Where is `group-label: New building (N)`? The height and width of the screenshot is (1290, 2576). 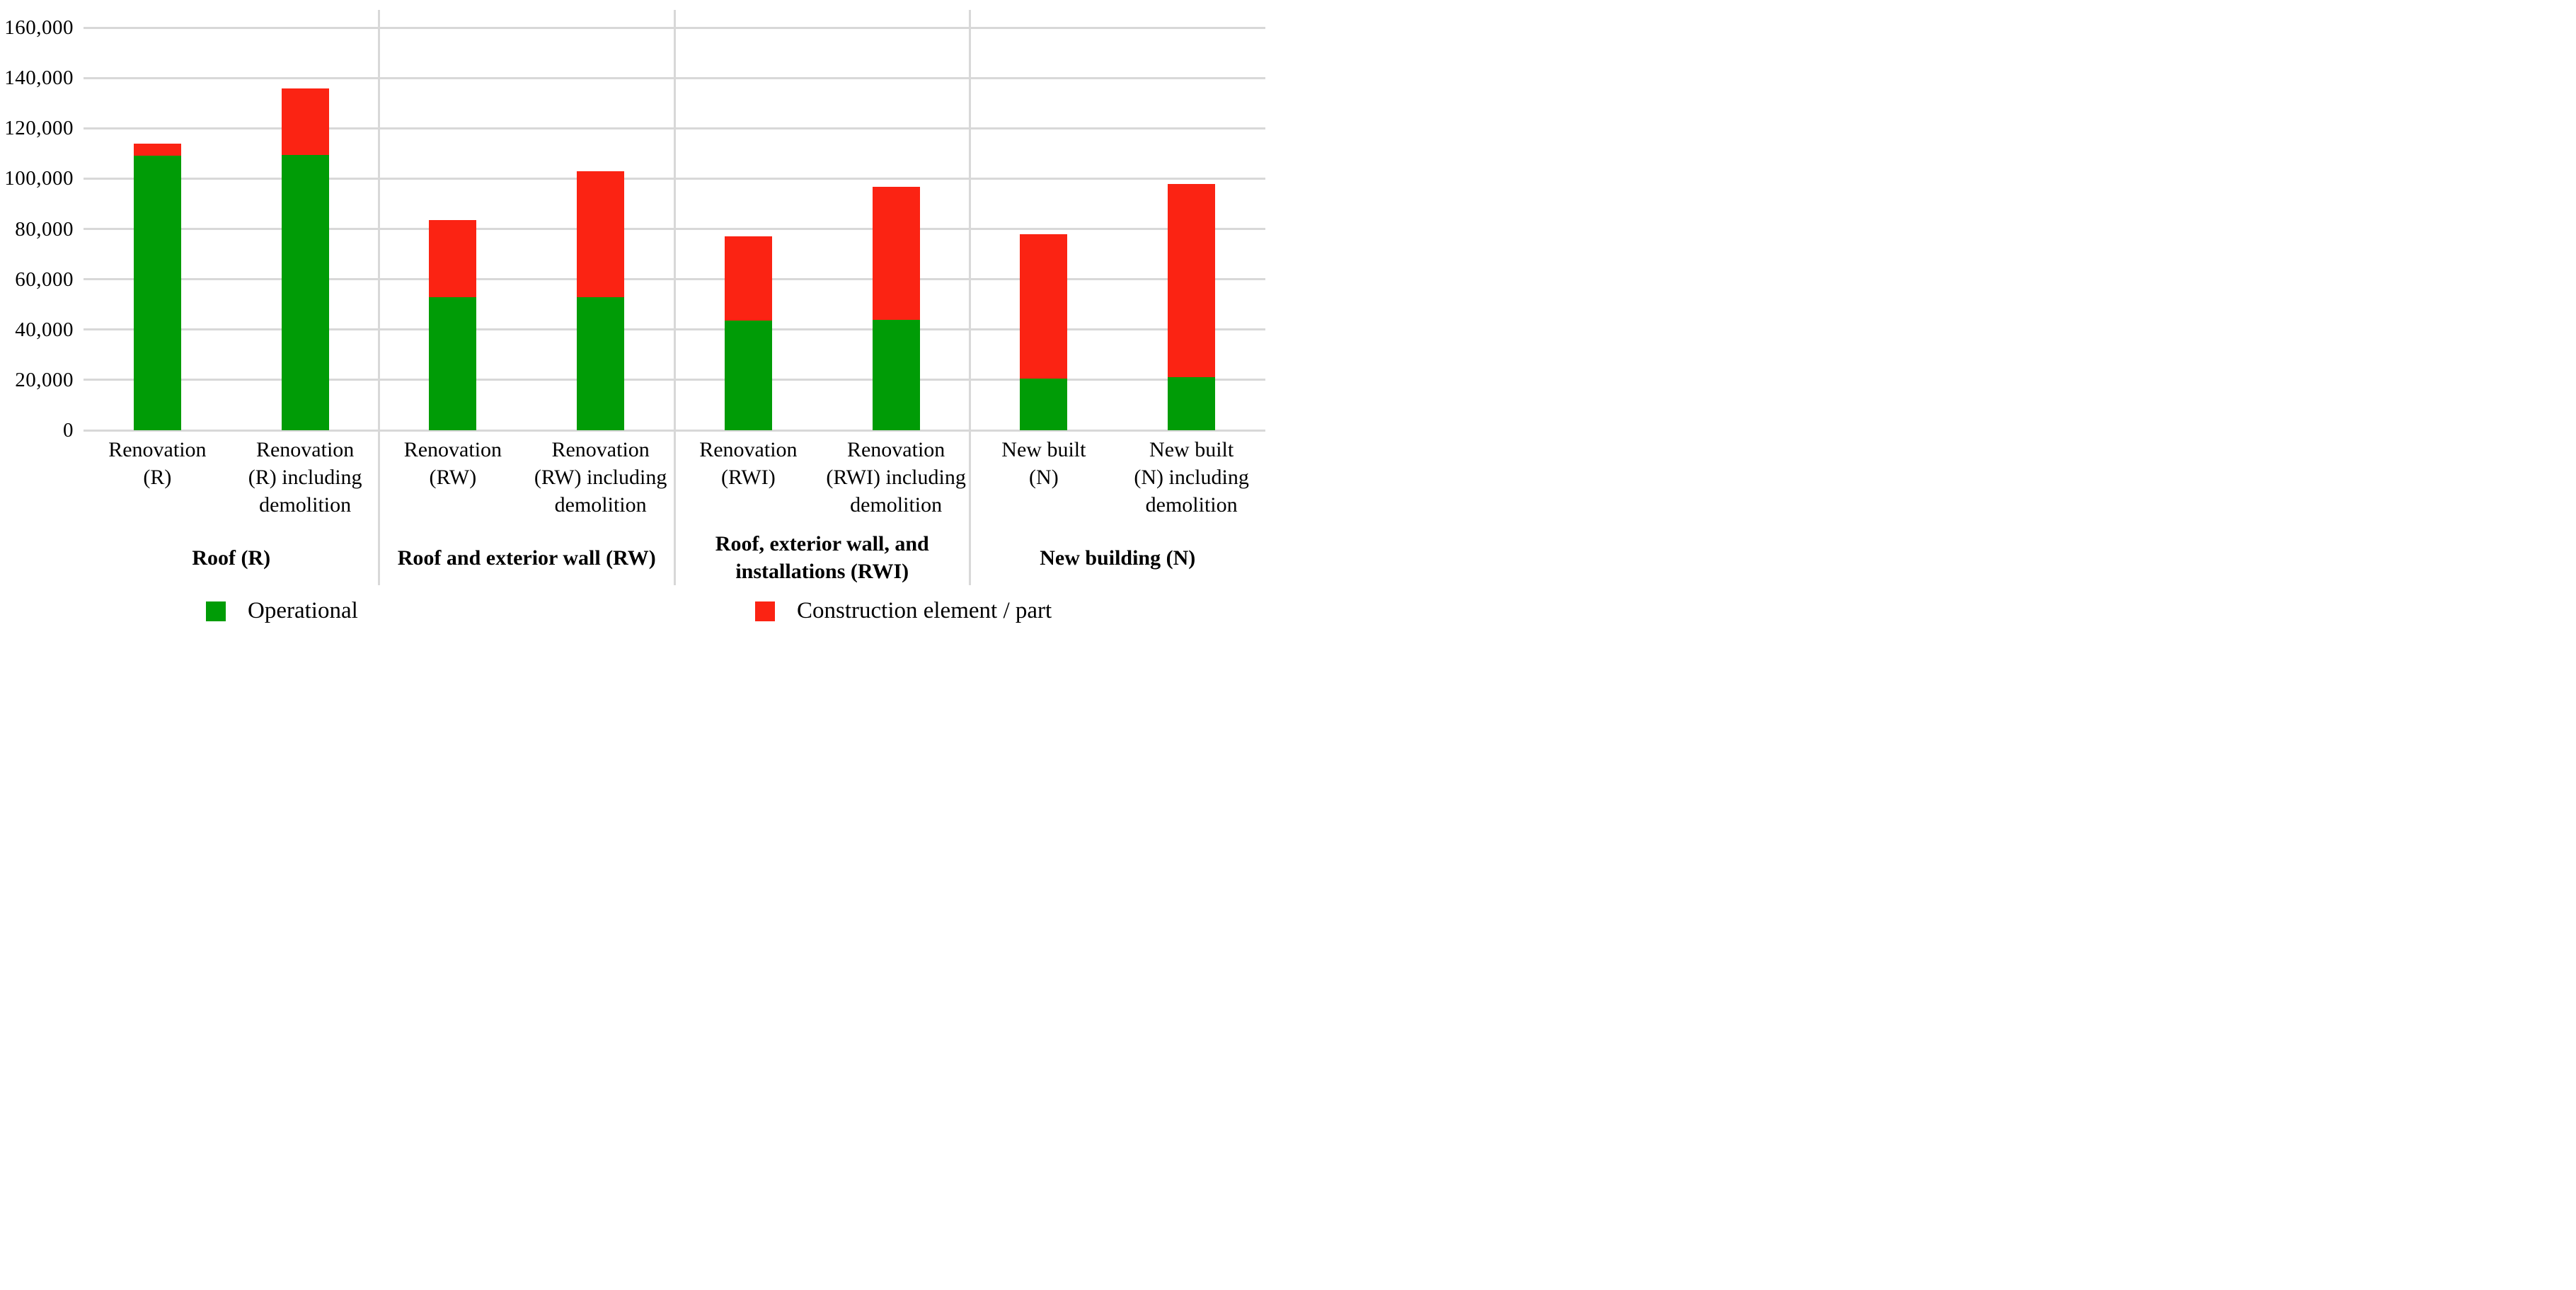
group-label: New building (N) is located at coordinates (1118, 558).